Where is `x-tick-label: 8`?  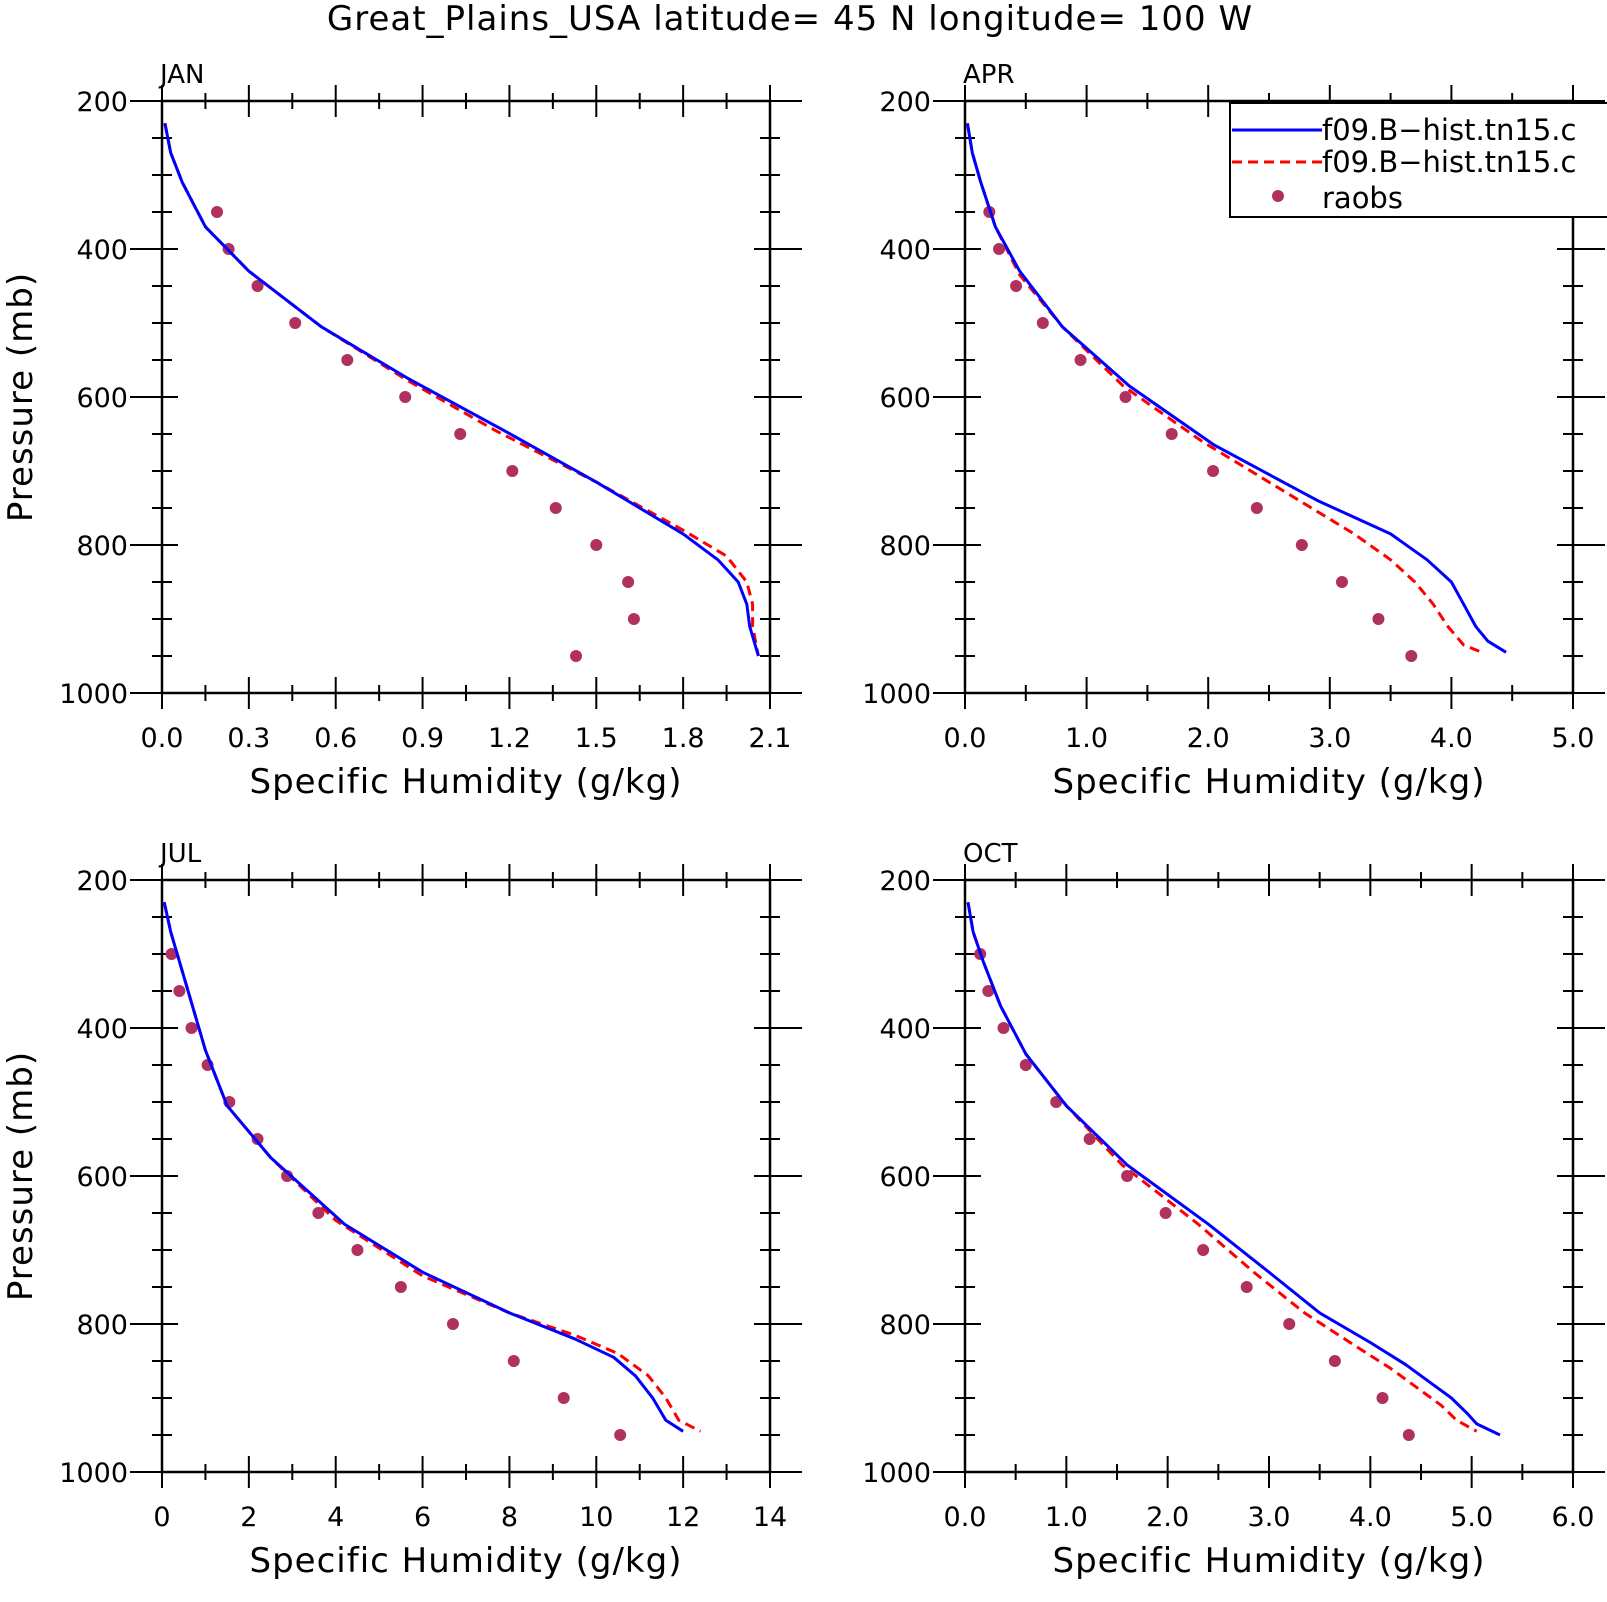 x-tick-label: 8 is located at coordinates (509, 1517).